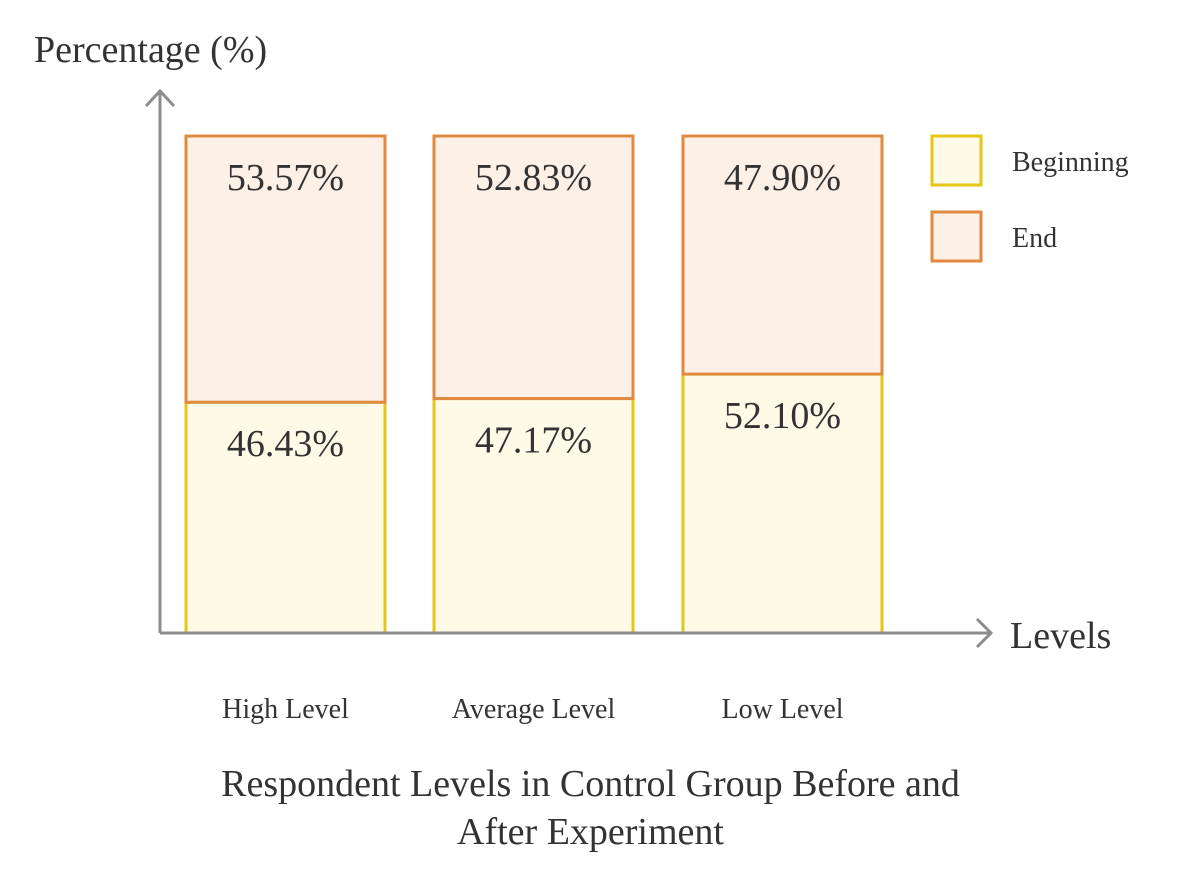  Describe the element at coordinates (160, 98) in the screenshot. I see `y-axis-arrow-icon` at that location.